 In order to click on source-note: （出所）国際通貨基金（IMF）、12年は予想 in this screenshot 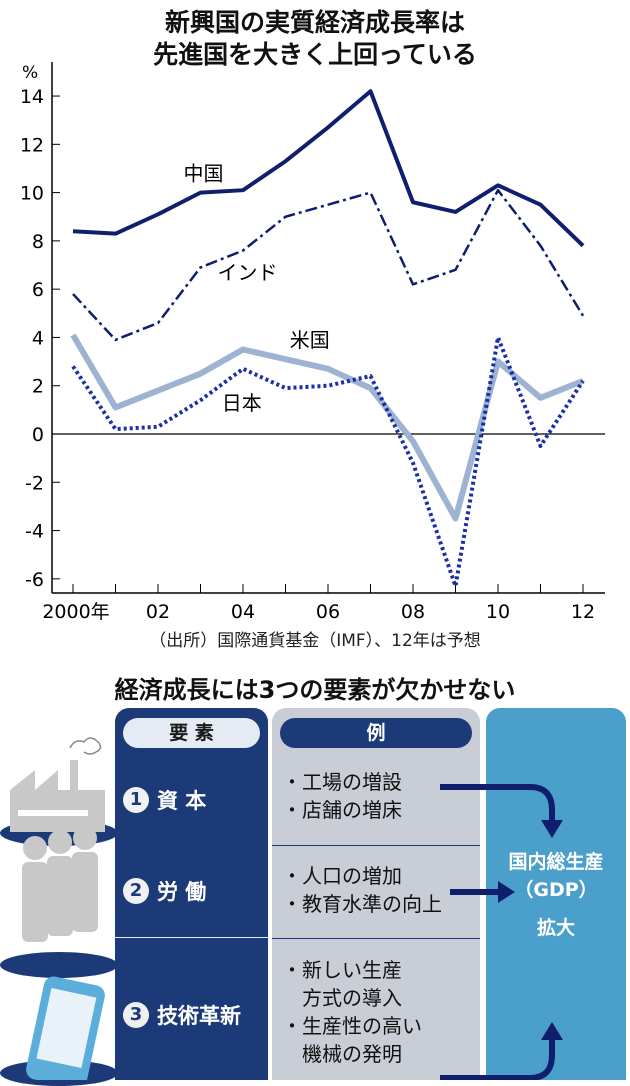, I will do `click(315, 641)`.